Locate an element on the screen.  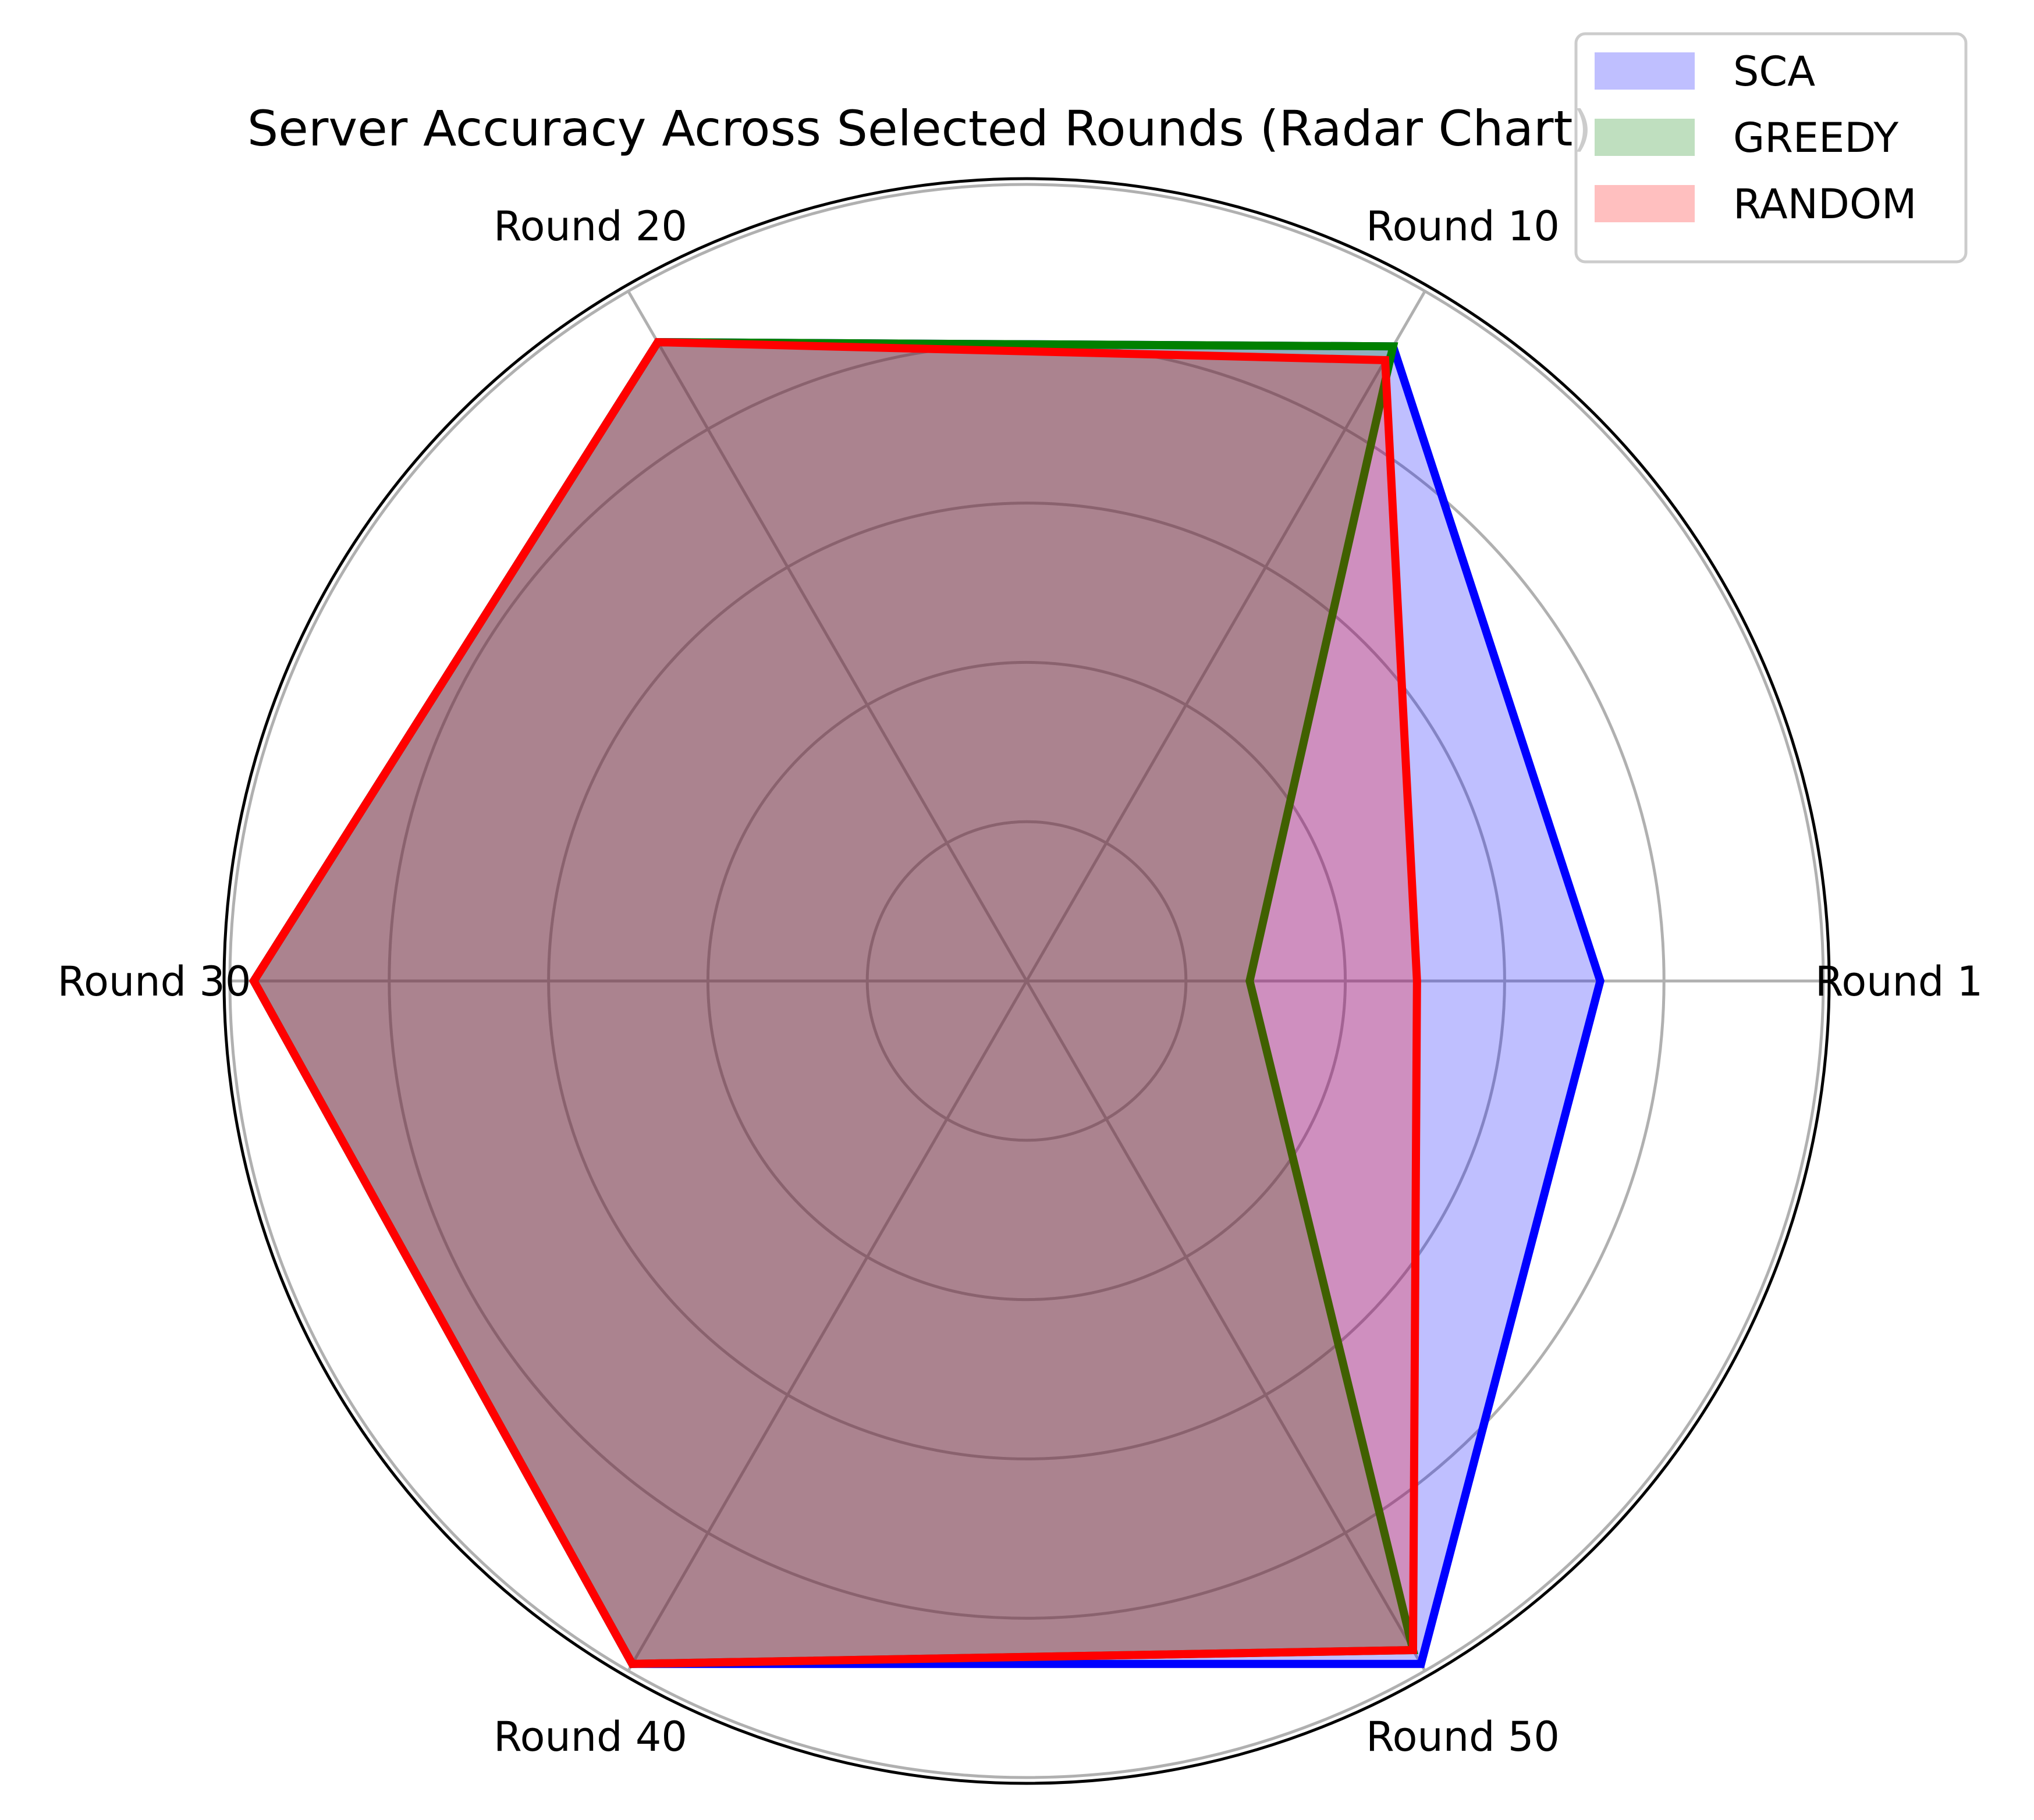
legend-swatch-random is located at coordinates (1645, 203).